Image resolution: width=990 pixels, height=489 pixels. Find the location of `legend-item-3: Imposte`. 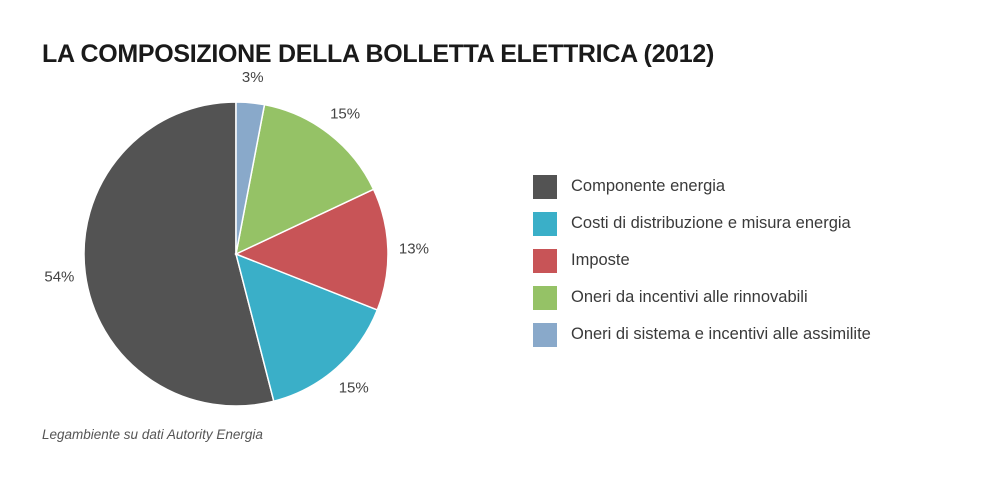

legend-item-3: Imposte is located at coordinates (702, 260).